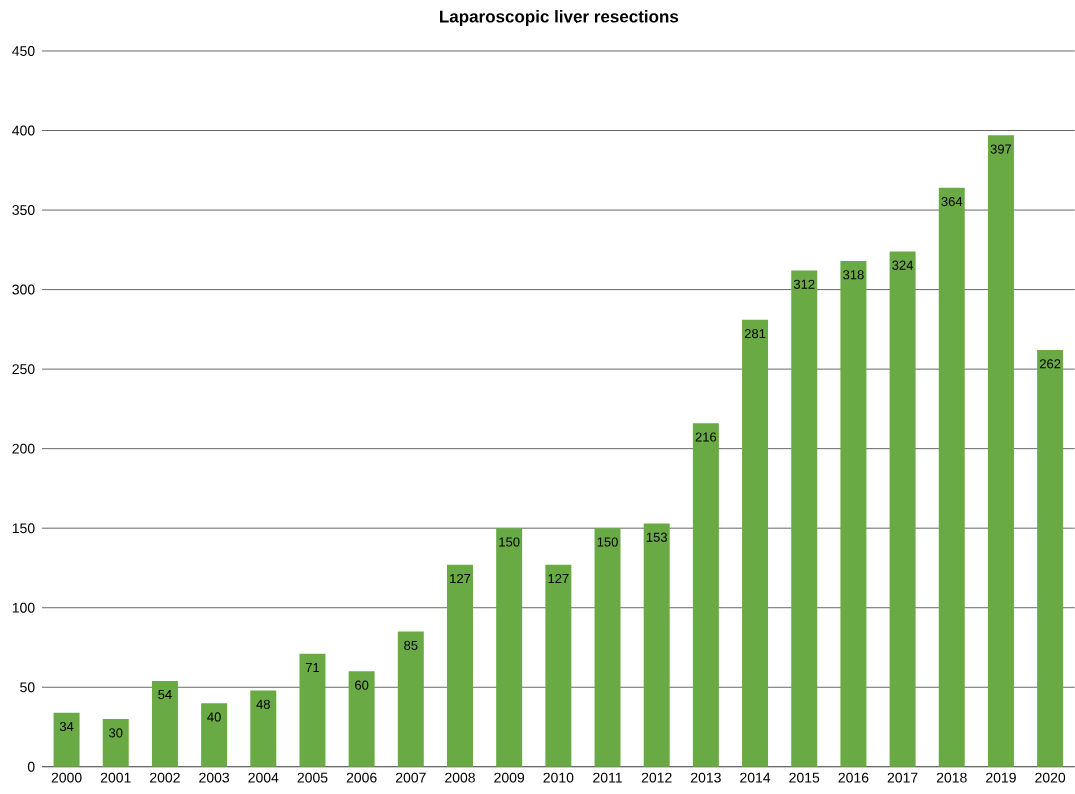 The height and width of the screenshot is (794, 1075). I want to click on data-label: 262, so click(1050, 364).